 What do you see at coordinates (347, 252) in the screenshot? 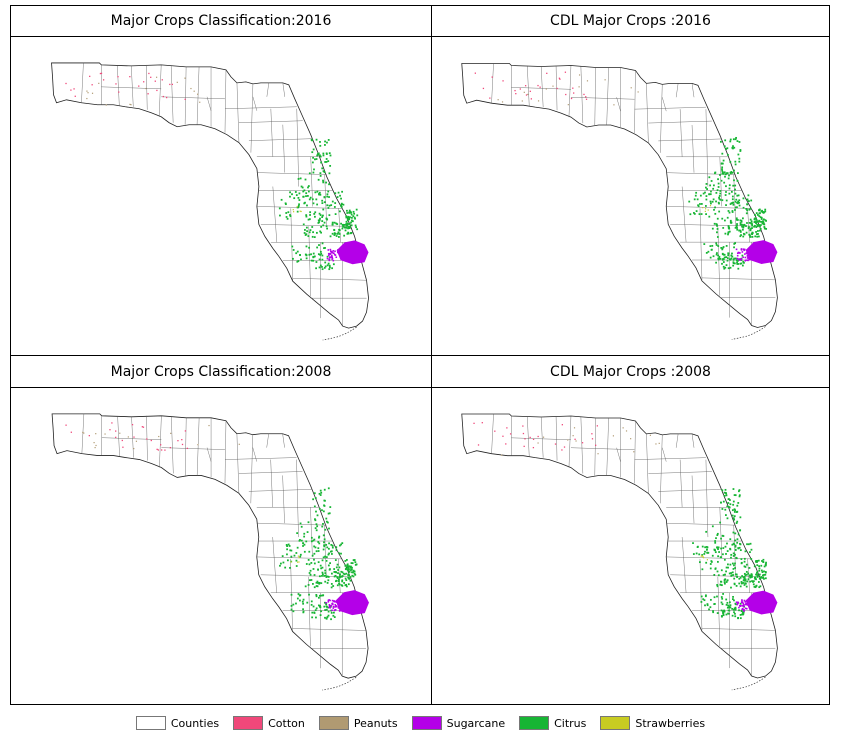
I see `sugarcane-layer` at bounding box center [347, 252].